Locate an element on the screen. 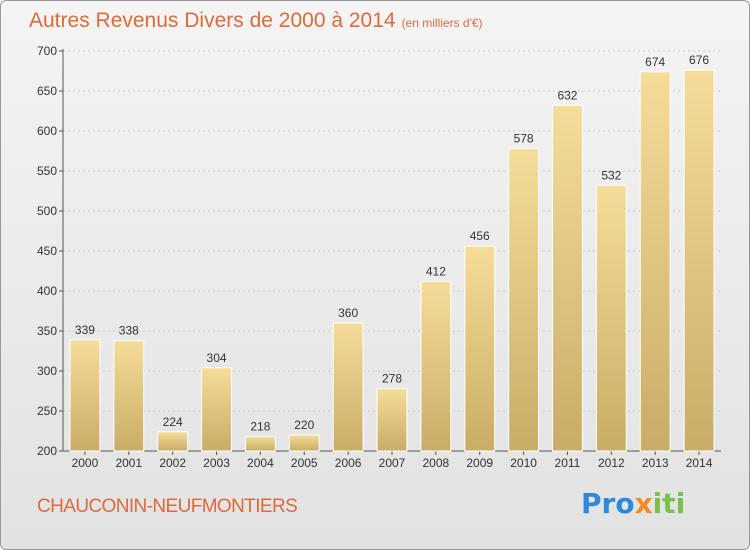 The image size is (750, 550). bar-2006 is located at coordinates (348, 387).